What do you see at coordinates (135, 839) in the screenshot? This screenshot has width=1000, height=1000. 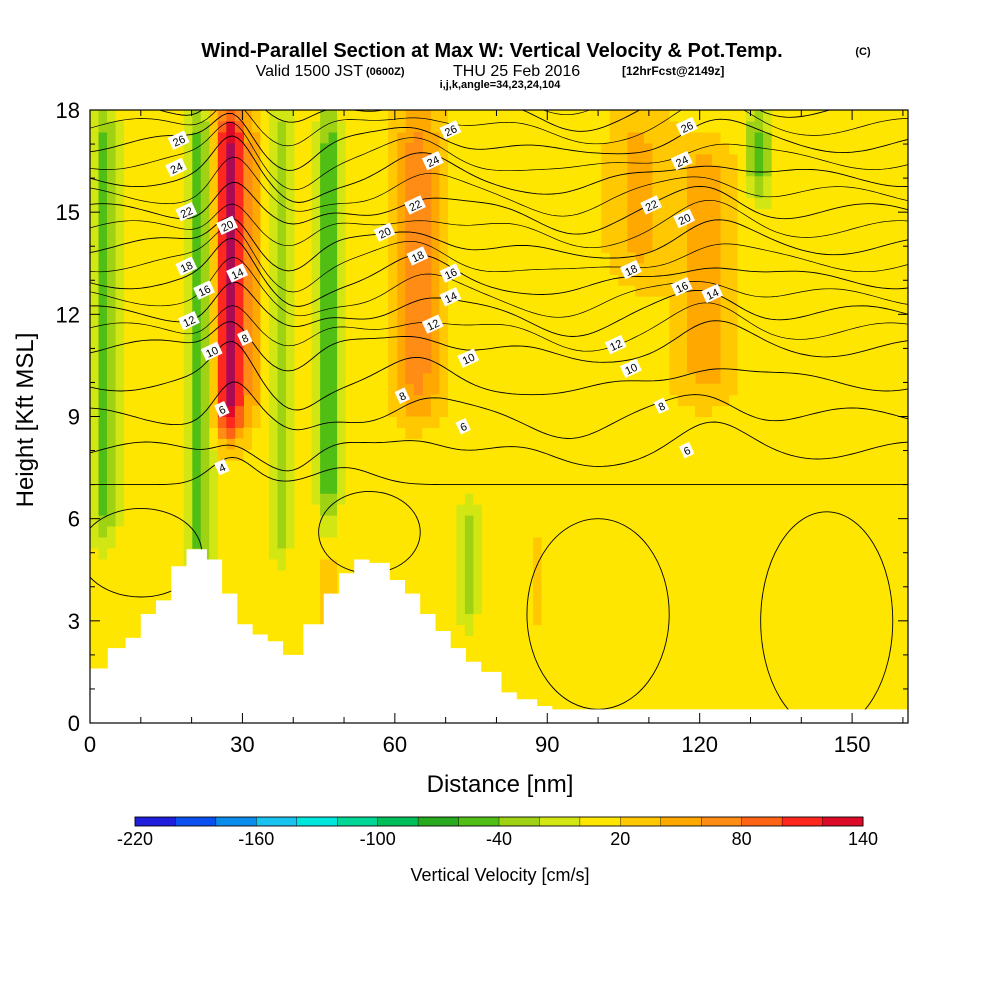 I see `colorbar-tick-label: -220` at bounding box center [135, 839].